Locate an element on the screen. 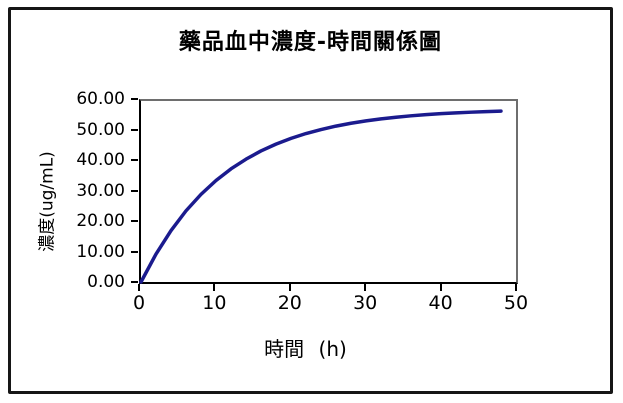 This screenshot has height=403, width=623. y-tick-label: 20.00 is located at coordinates (100, 221).